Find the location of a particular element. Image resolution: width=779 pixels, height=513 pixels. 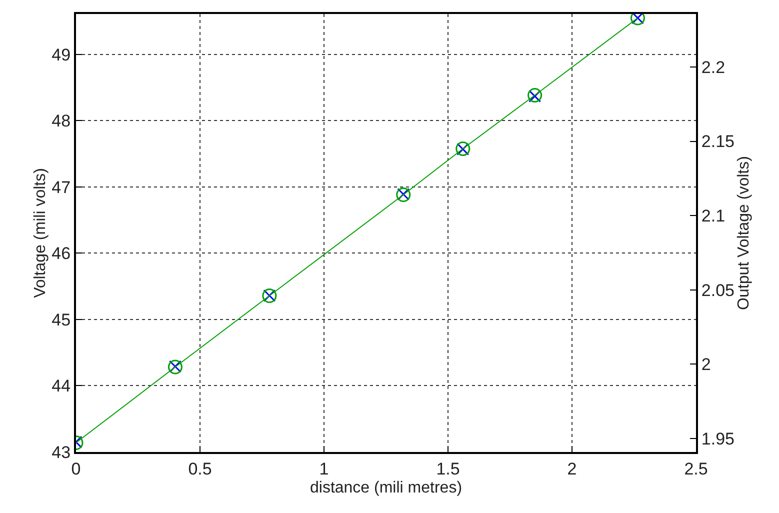

x-tick-label: 1 is located at coordinates (324, 468).